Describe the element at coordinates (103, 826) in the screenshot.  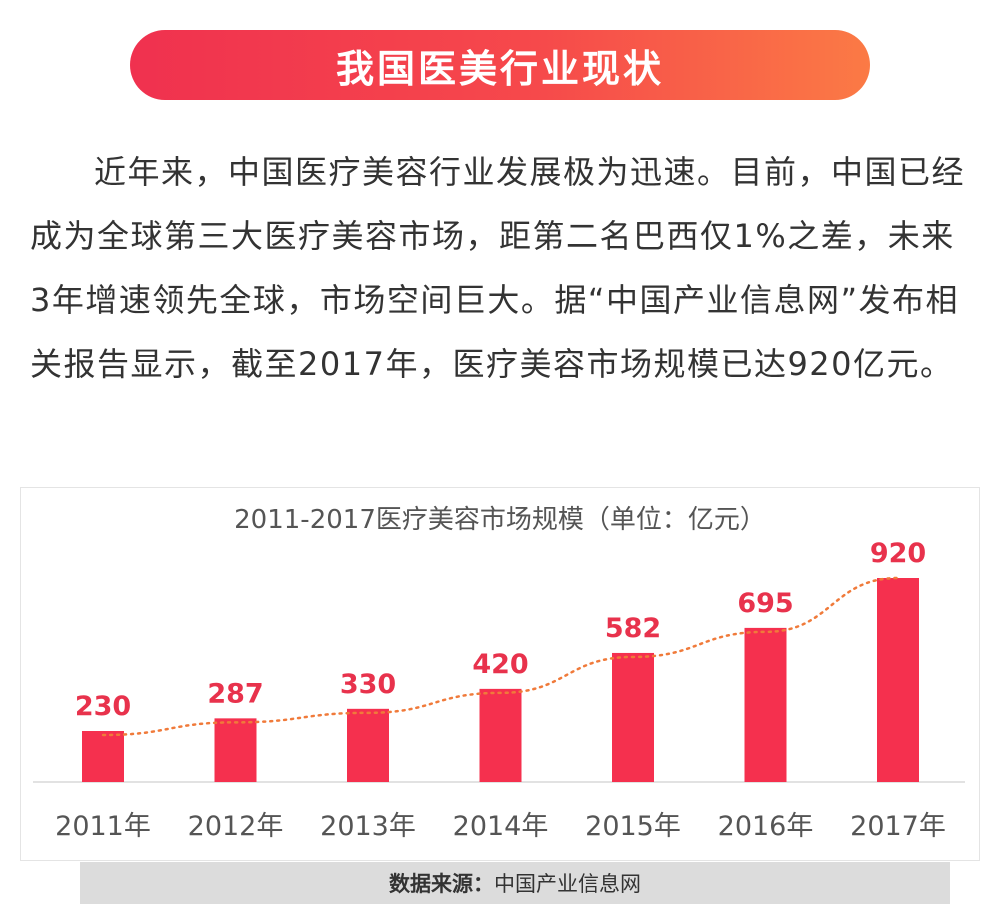
I see `x-tick-label: 2011年` at that location.